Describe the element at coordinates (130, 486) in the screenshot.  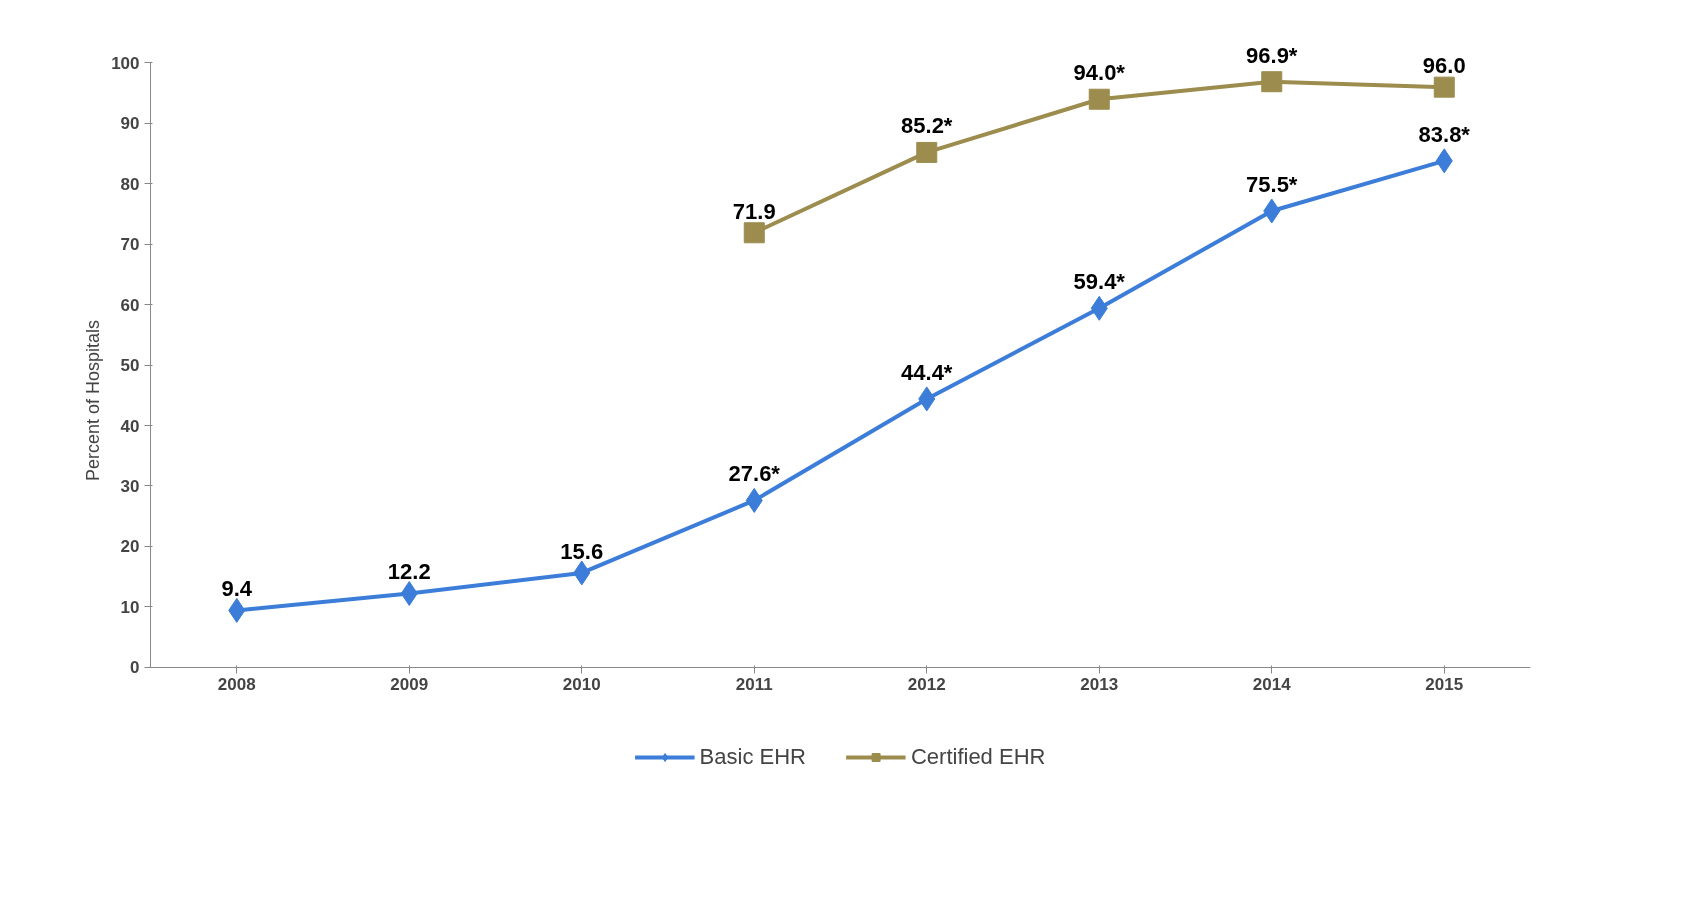
I see `y-tick-label: 30` at that location.